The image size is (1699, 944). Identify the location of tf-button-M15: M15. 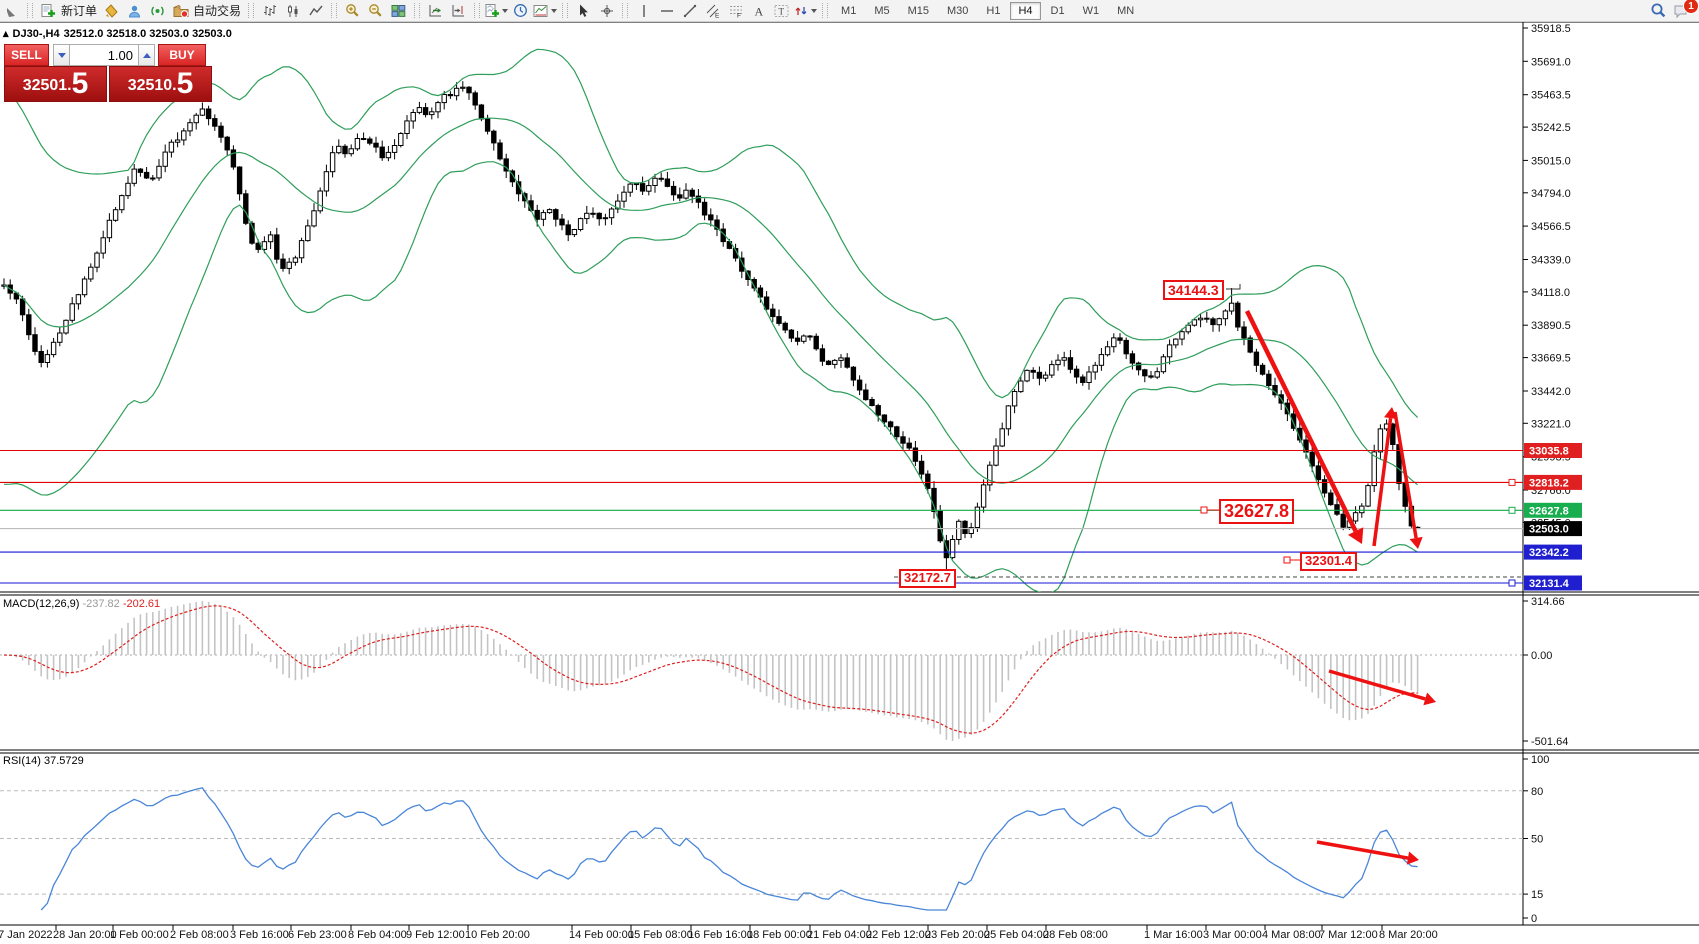
(918, 10).